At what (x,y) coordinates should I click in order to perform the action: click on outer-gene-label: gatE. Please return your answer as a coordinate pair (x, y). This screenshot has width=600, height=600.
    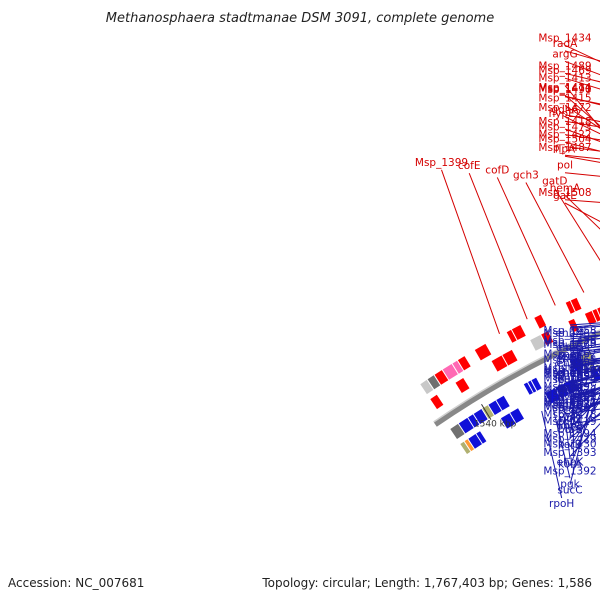
    Looking at the image, I should click on (565, 196).